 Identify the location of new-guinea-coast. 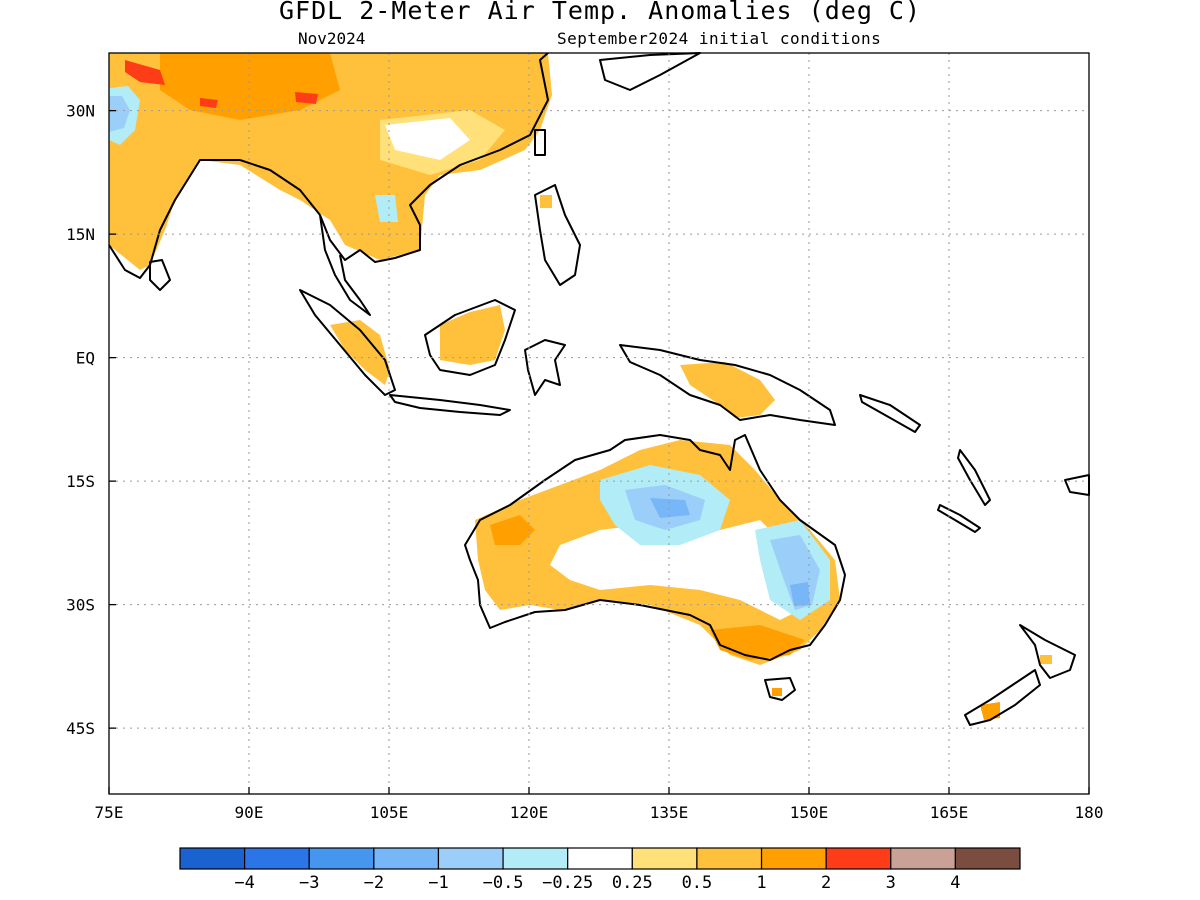
(727, 385).